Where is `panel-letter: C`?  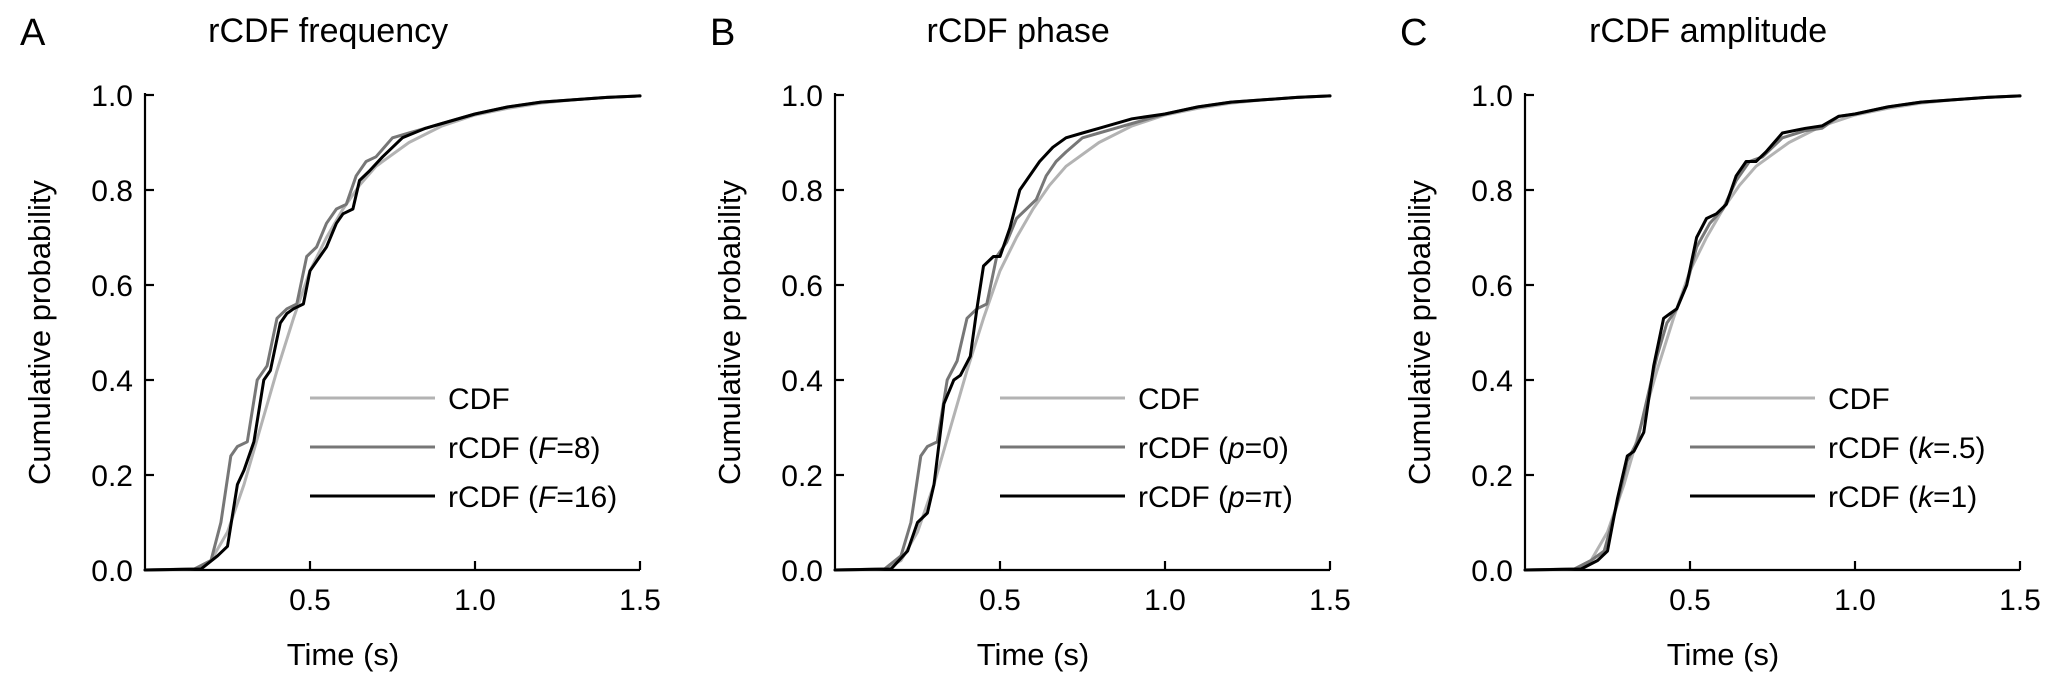 panel-letter: C is located at coordinates (1413, 33).